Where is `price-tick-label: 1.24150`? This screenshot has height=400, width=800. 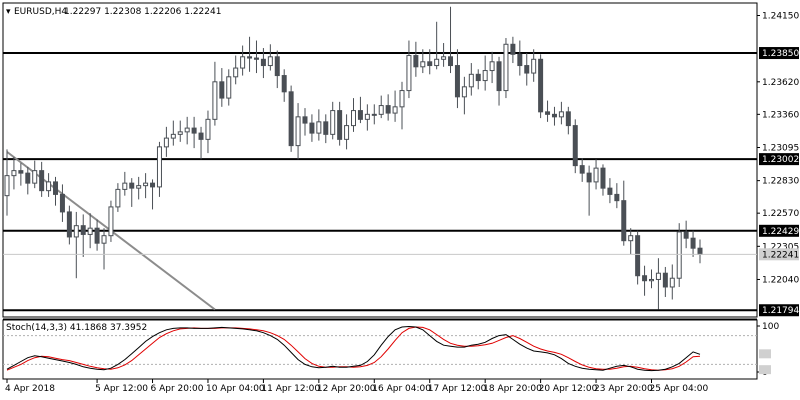
price-tick-label: 1.24150 is located at coordinates (780, 17).